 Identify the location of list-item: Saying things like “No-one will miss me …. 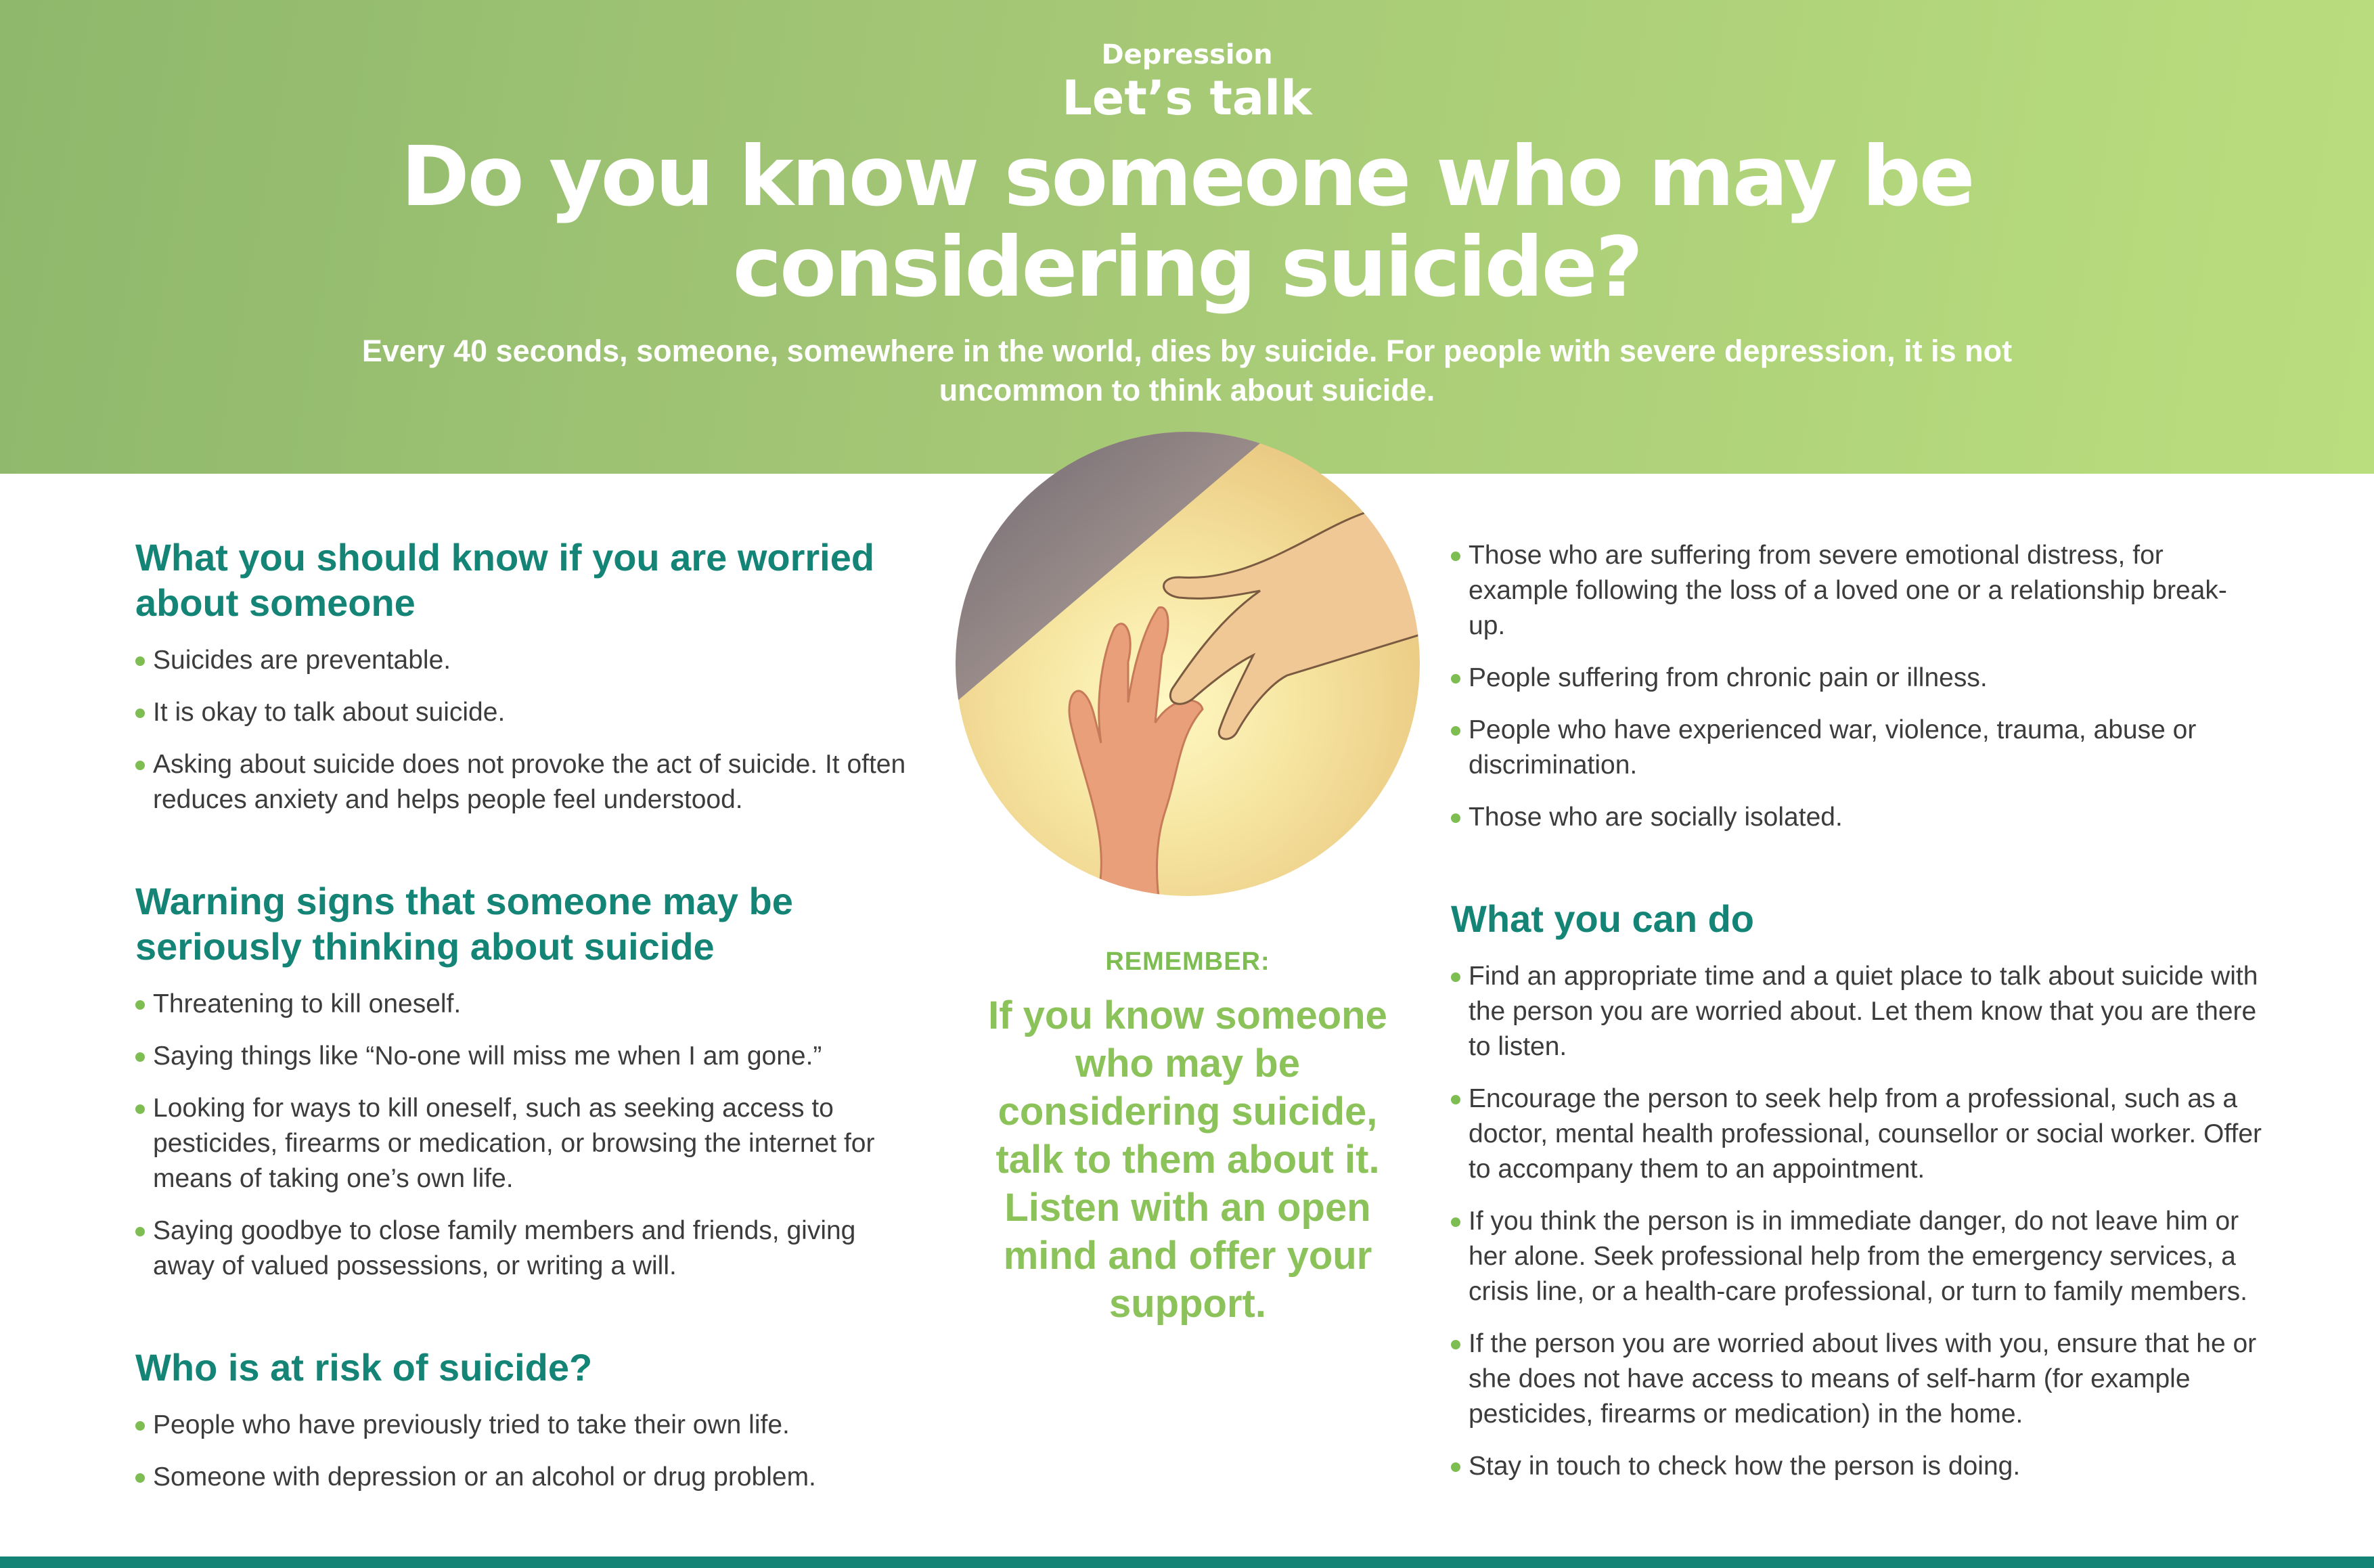
(524, 1056).